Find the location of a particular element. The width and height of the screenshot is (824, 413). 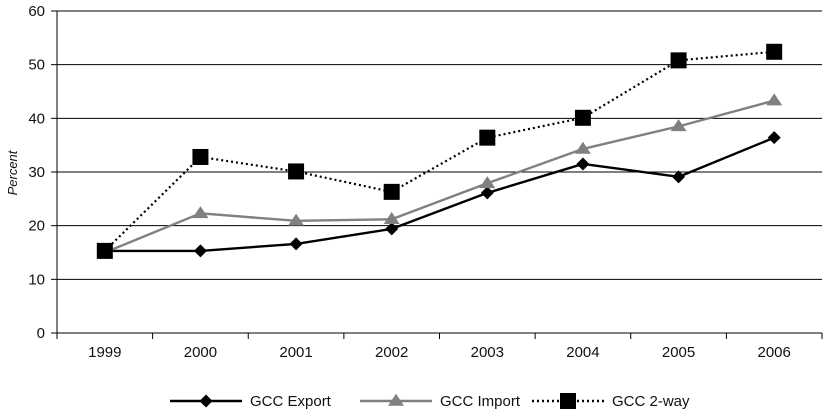

y-tick-label: 10 is located at coordinates (36, 279).